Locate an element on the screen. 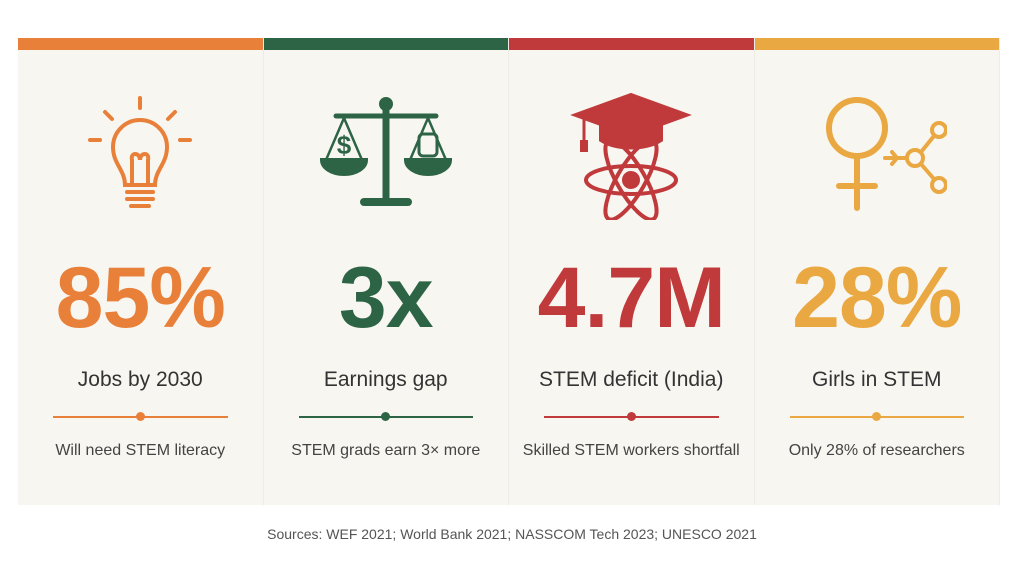  label: Earnings gap is located at coordinates (385, 379).